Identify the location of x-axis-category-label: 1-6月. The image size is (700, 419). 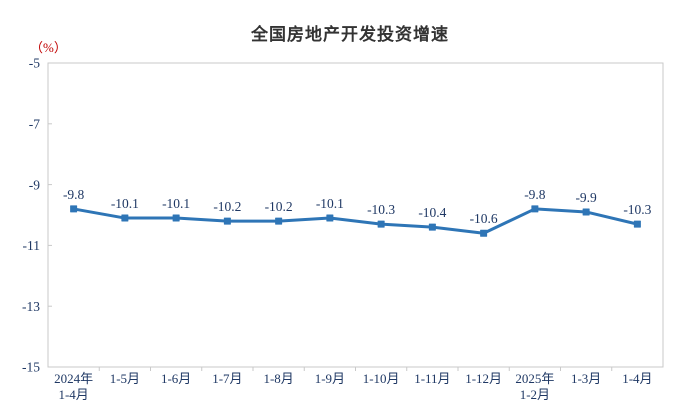
(176, 378).